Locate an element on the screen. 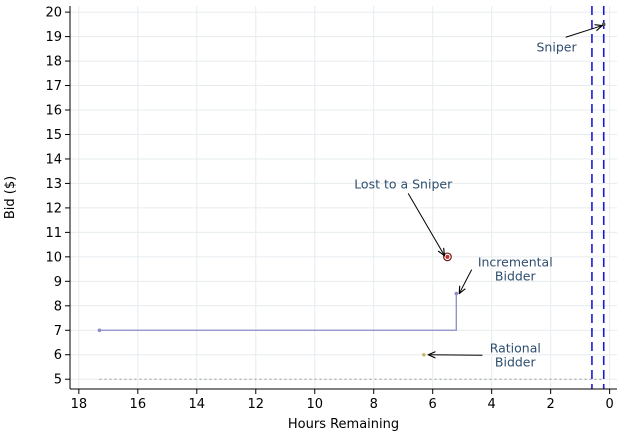 Image resolution: width=627 pixels, height=434 pixels. y-tick-label: 8 is located at coordinates (58, 306).